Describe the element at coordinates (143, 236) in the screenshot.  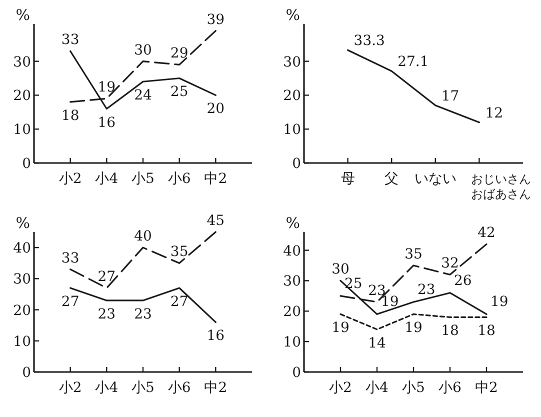
I see `data-label: 40` at that location.